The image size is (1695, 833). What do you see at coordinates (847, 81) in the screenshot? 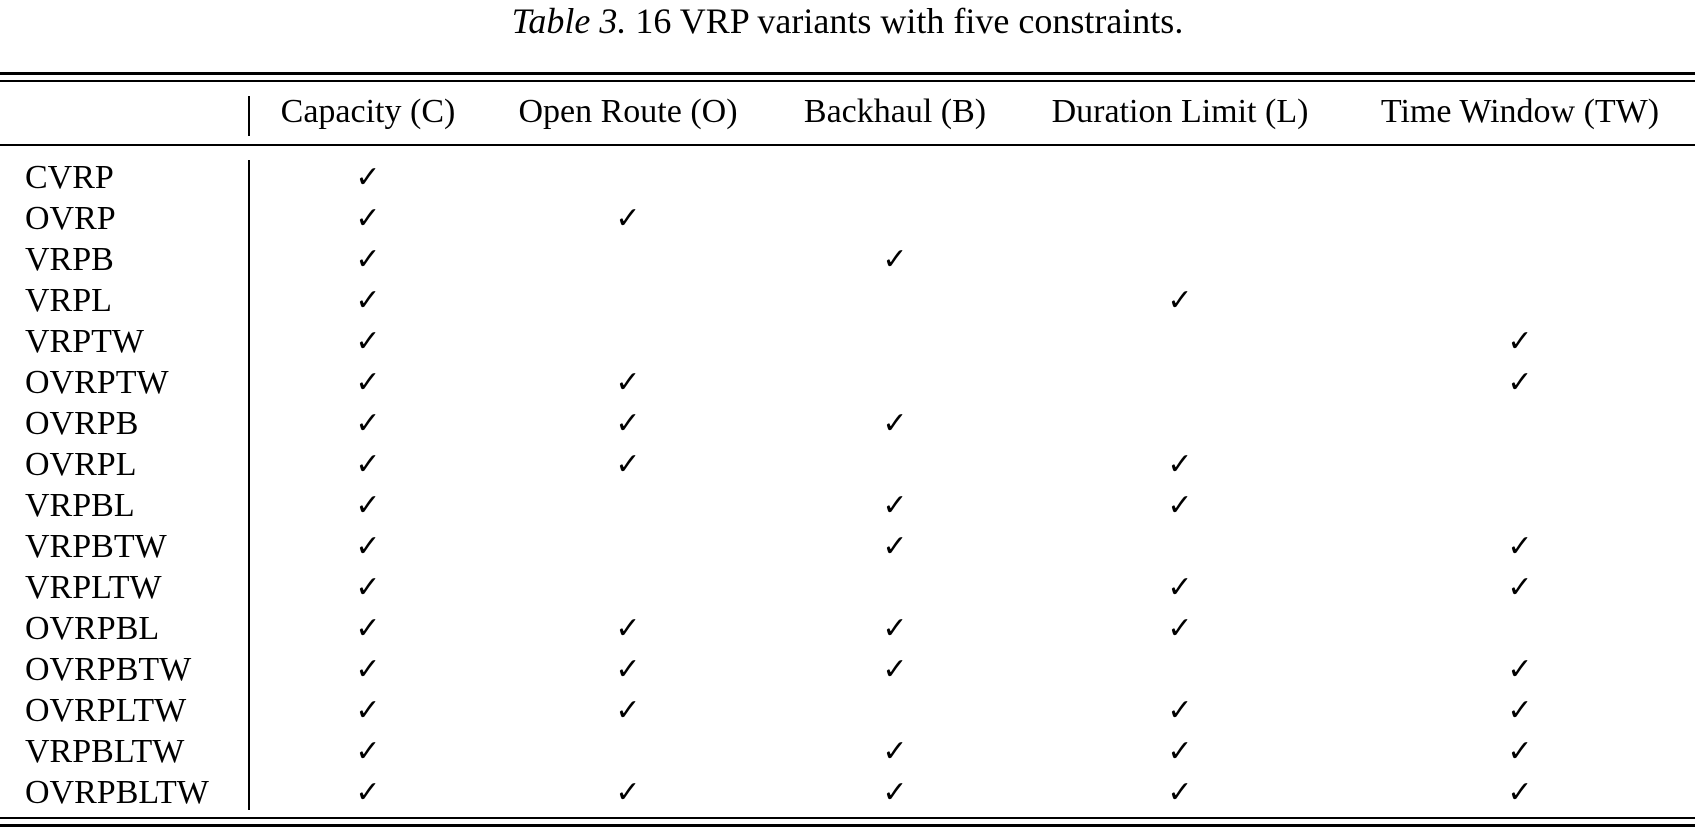
I see `top-rule-inner` at bounding box center [847, 81].